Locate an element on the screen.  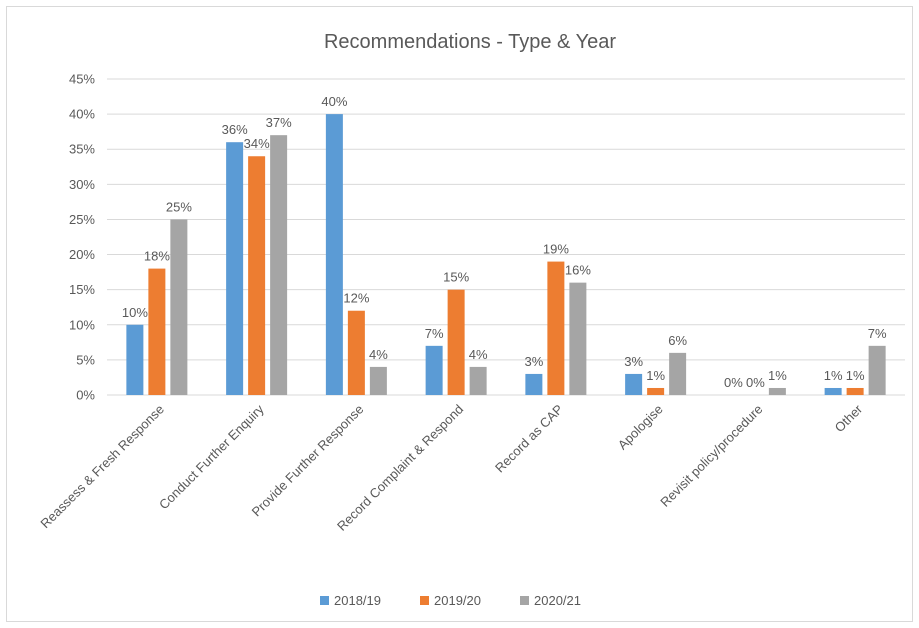
chart-title: Recommendations - Type & Year is located at coordinates (470, 42).